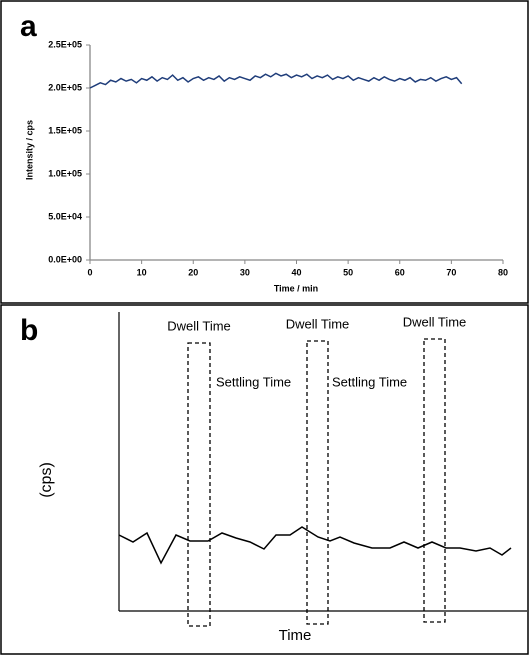 This screenshot has height=656, width=529. Describe the element at coordinates (29, 150) in the screenshot. I see `y-axis-title: Intensity / cps` at that location.